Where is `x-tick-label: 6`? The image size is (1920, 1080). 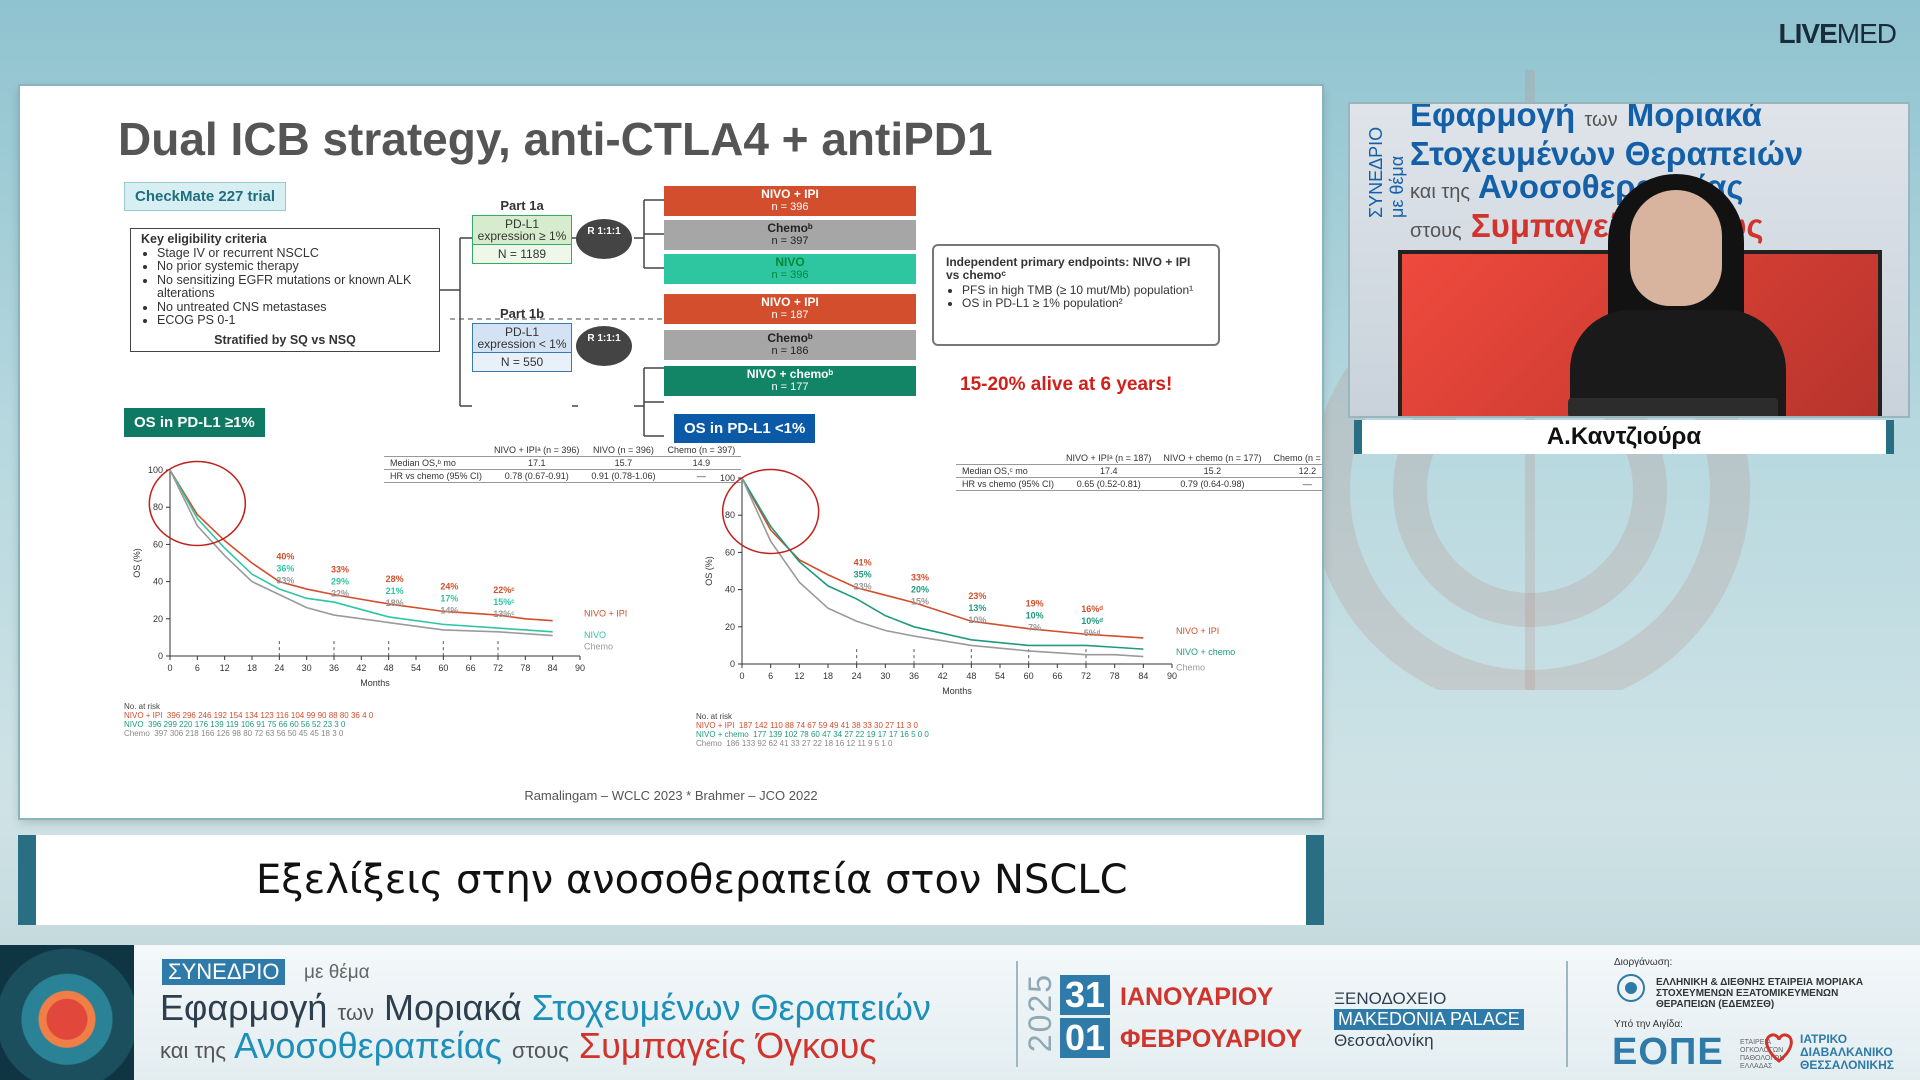 x-tick-label: 6 is located at coordinates (197, 668).